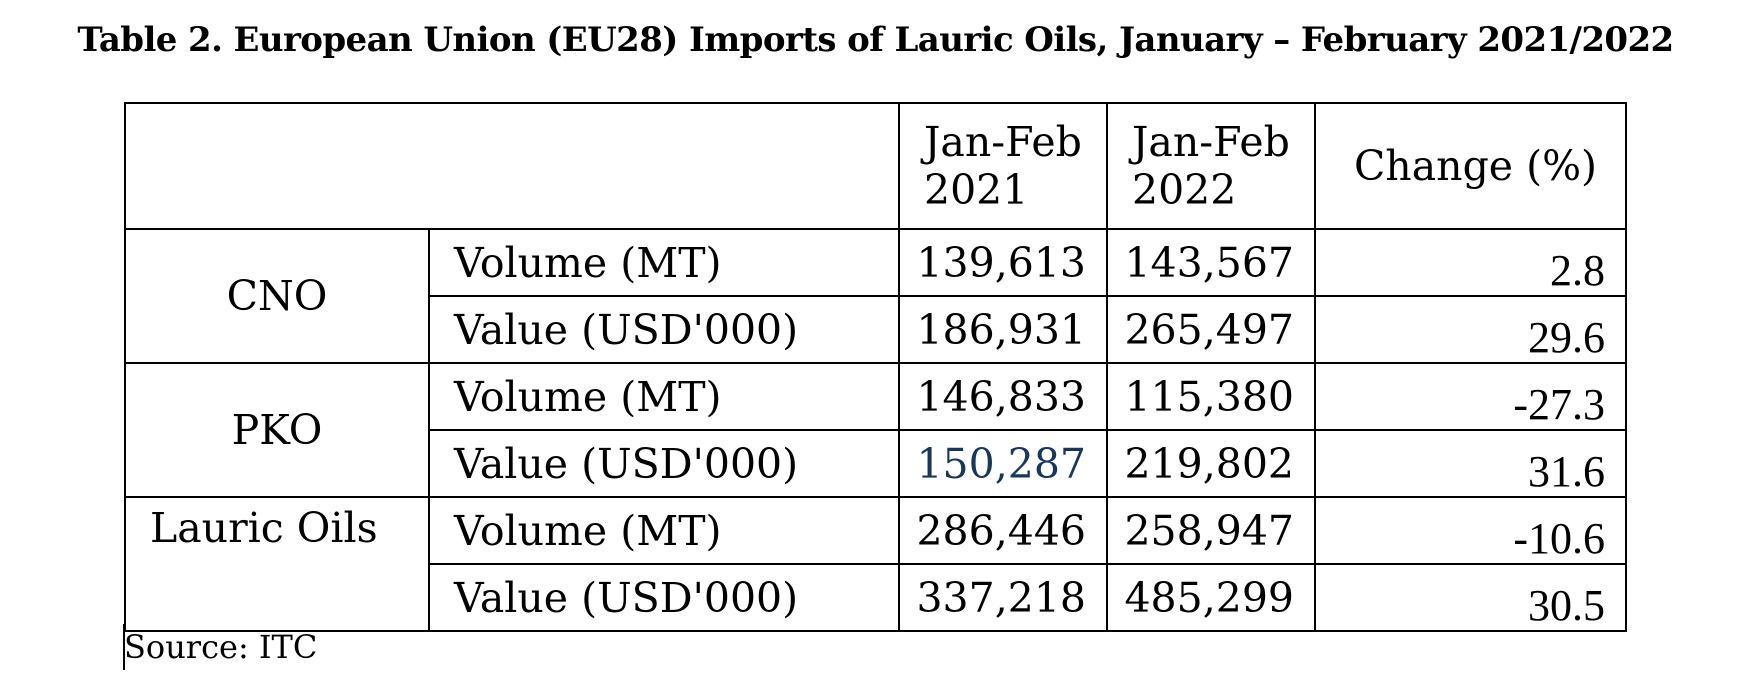 This screenshot has width=1751, height=684. I want to click on header-period-2022: Jan-Feb, so click(1211, 142).